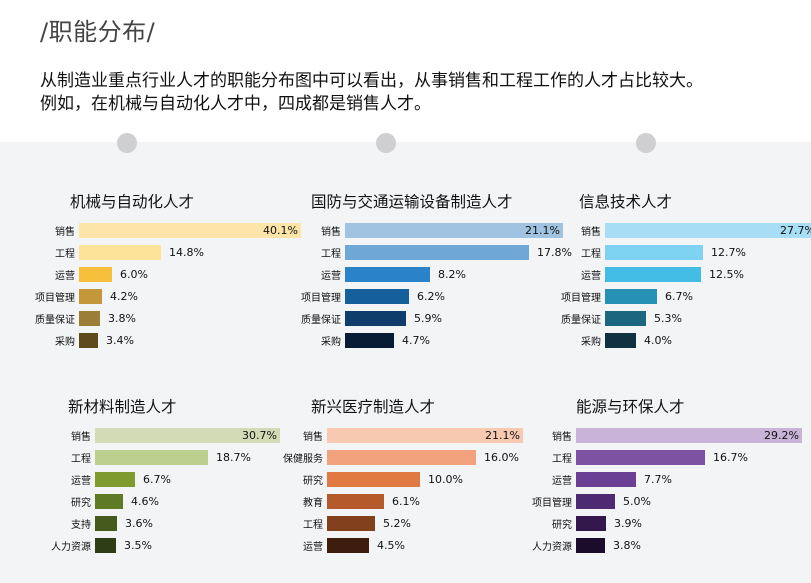 This screenshot has width=811, height=583. I want to click on chart-row: 运营 7.7%, so click(660, 479).